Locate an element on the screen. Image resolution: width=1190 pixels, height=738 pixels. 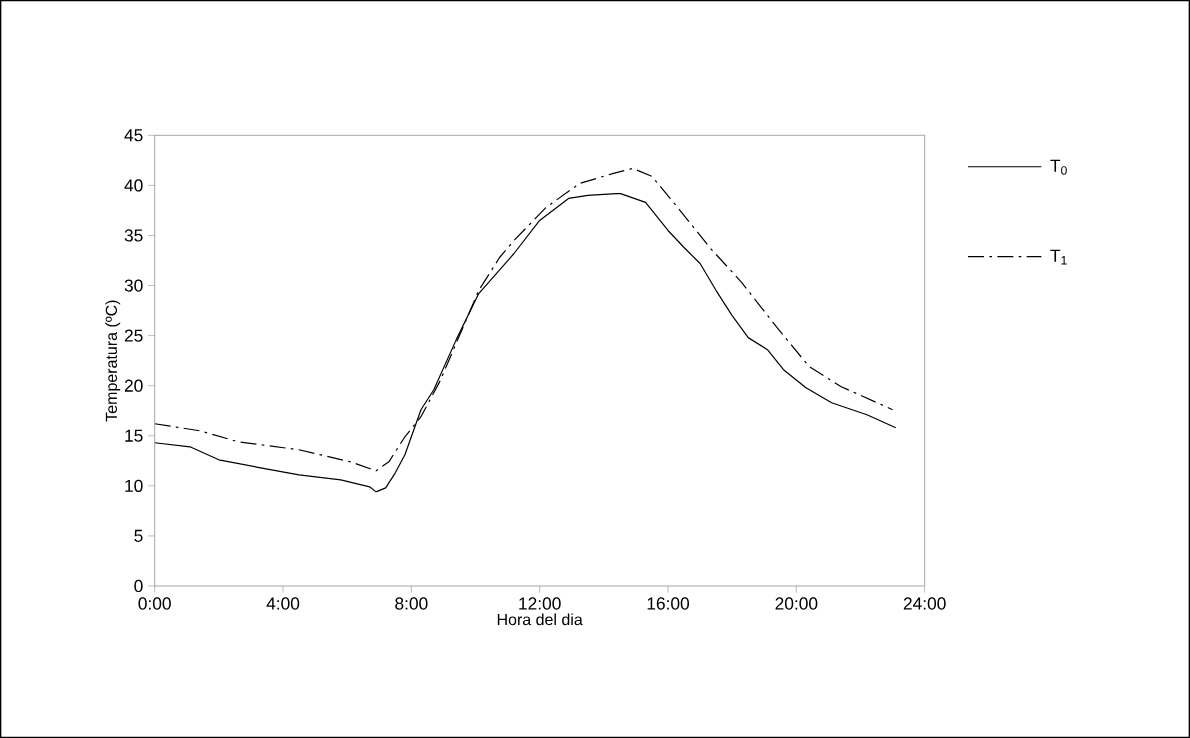
y-tick-label: 40 is located at coordinates (133, 185).